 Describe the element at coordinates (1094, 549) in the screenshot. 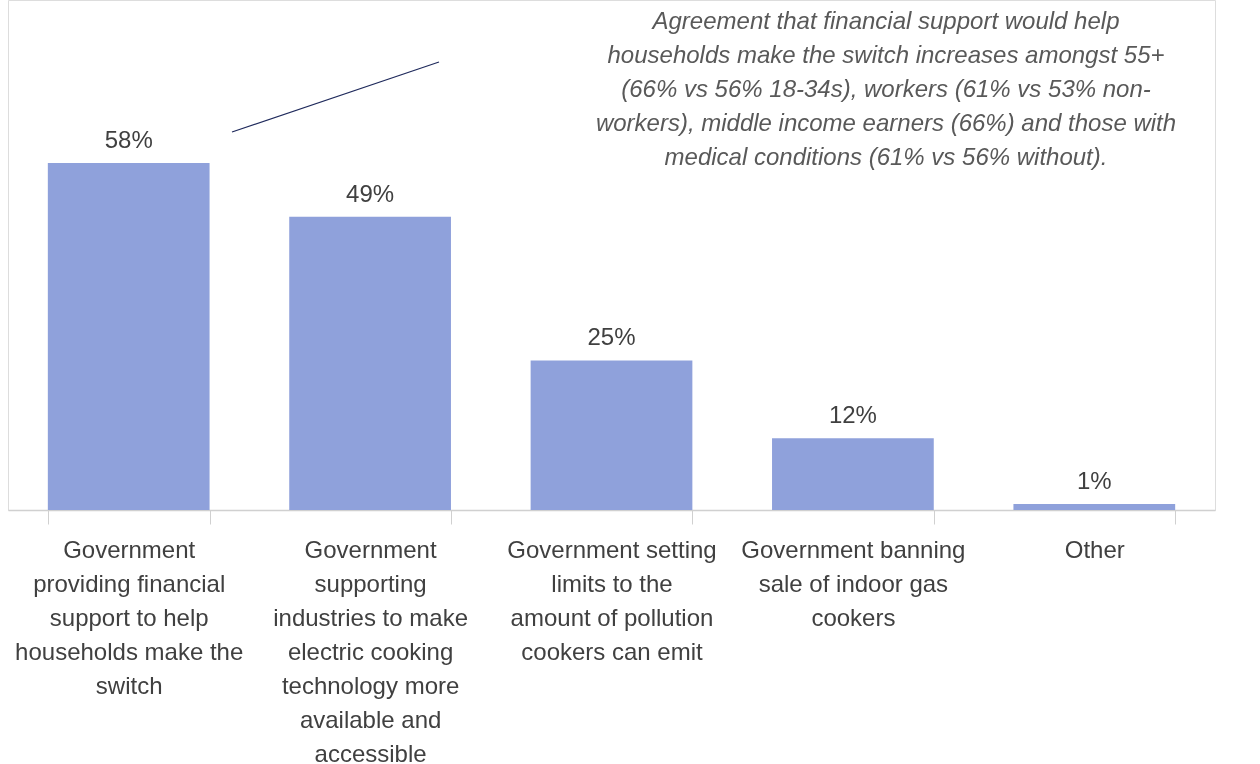

I see `x-tick-label: Other` at that location.